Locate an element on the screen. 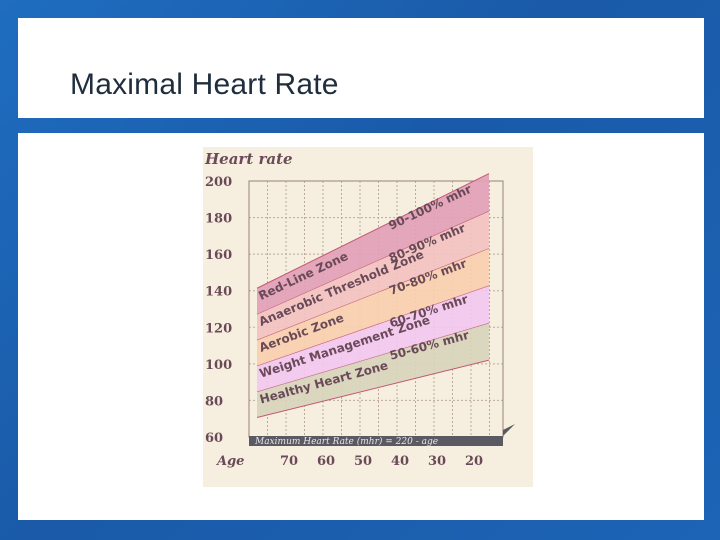 The image size is (720, 540). y-tick-label: 100 is located at coordinates (218, 365).